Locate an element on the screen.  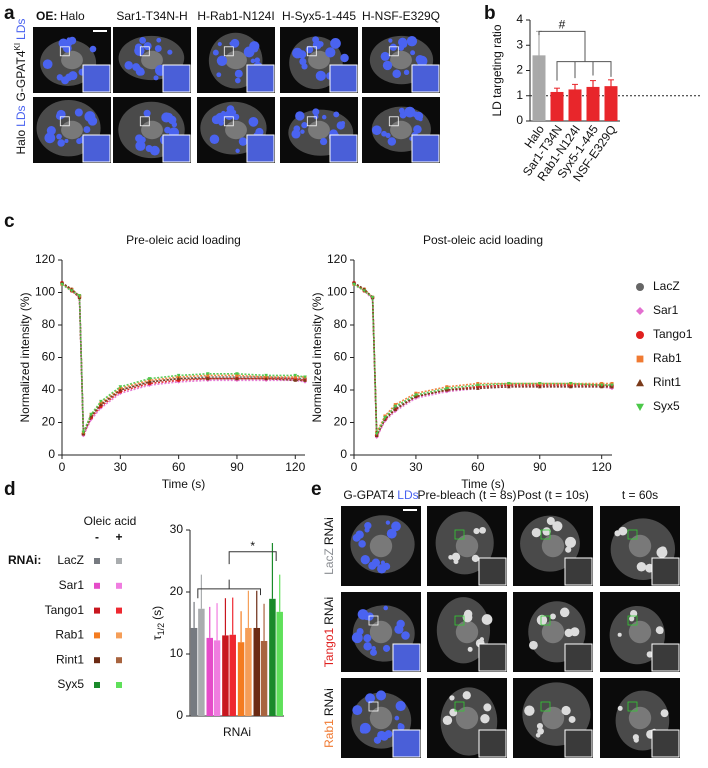
panel-letter: d is located at coordinates (10, 489).